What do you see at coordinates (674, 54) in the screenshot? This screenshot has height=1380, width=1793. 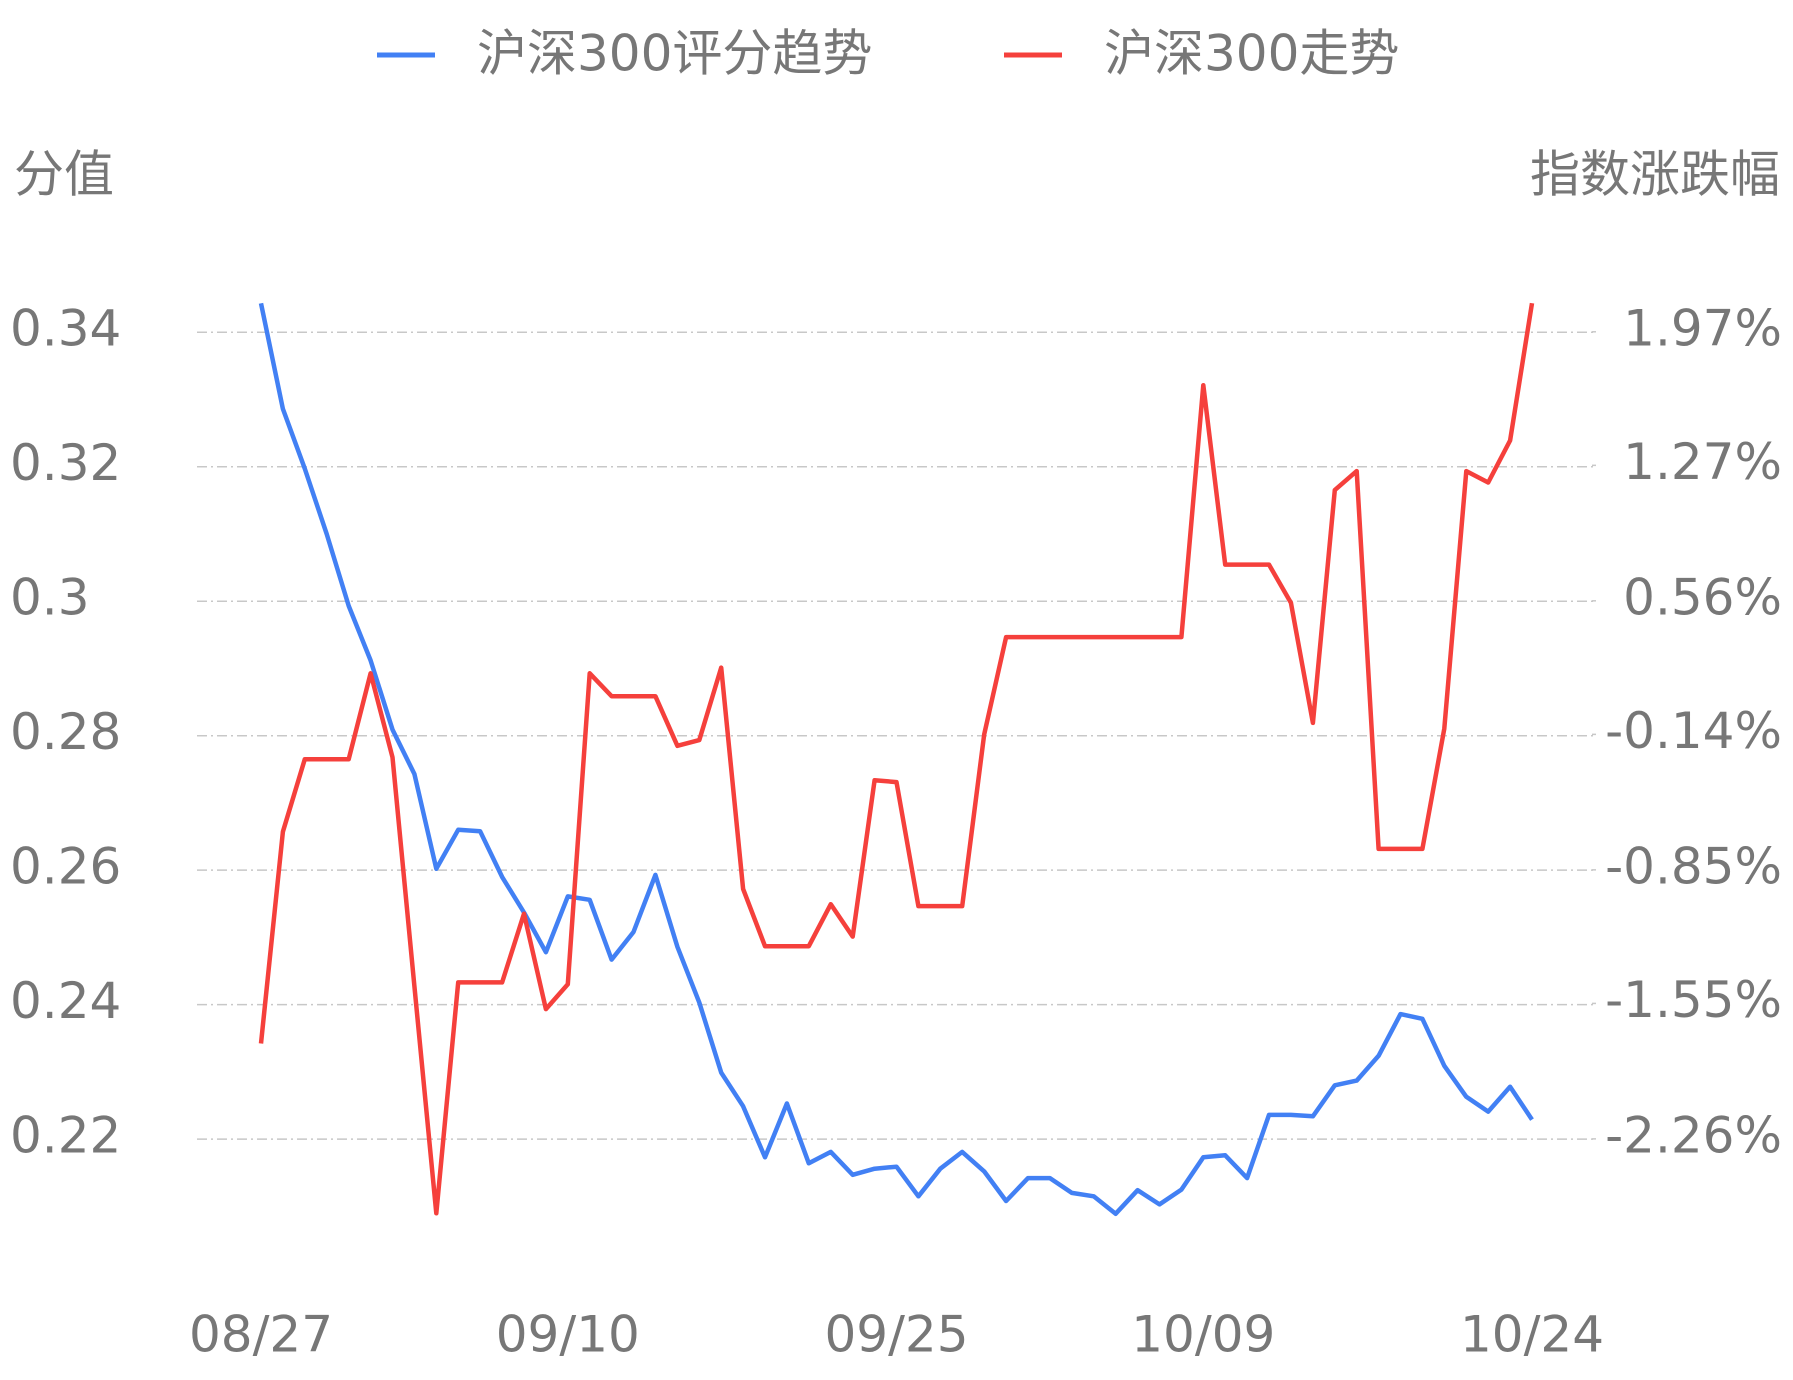 I see `legend-label: 沪深300评分趋势` at bounding box center [674, 54].